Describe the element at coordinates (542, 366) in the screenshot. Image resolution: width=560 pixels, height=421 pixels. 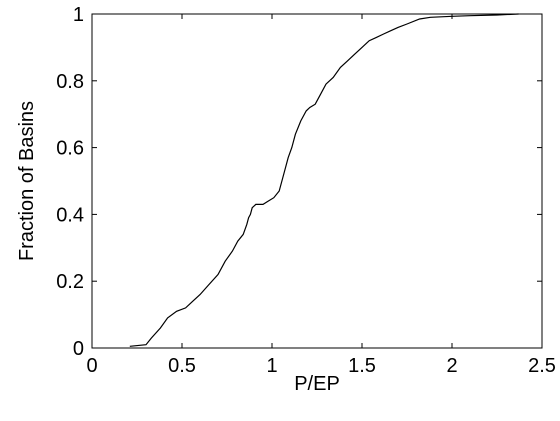
I see `x-tick-label: 2.5` at that location.